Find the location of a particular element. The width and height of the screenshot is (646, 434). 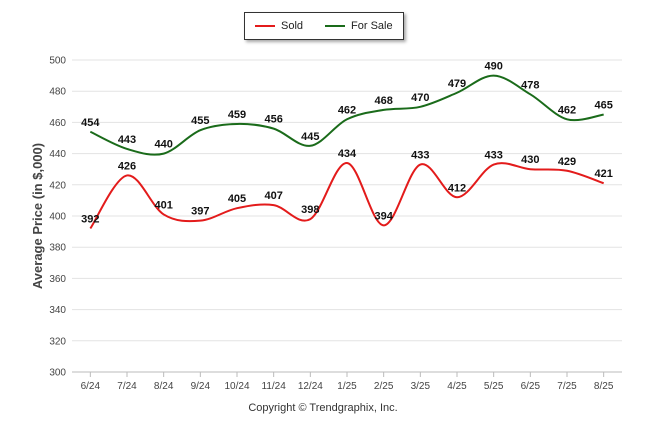

x-tick-label: 5/25 is located at coordinates (494, 386).